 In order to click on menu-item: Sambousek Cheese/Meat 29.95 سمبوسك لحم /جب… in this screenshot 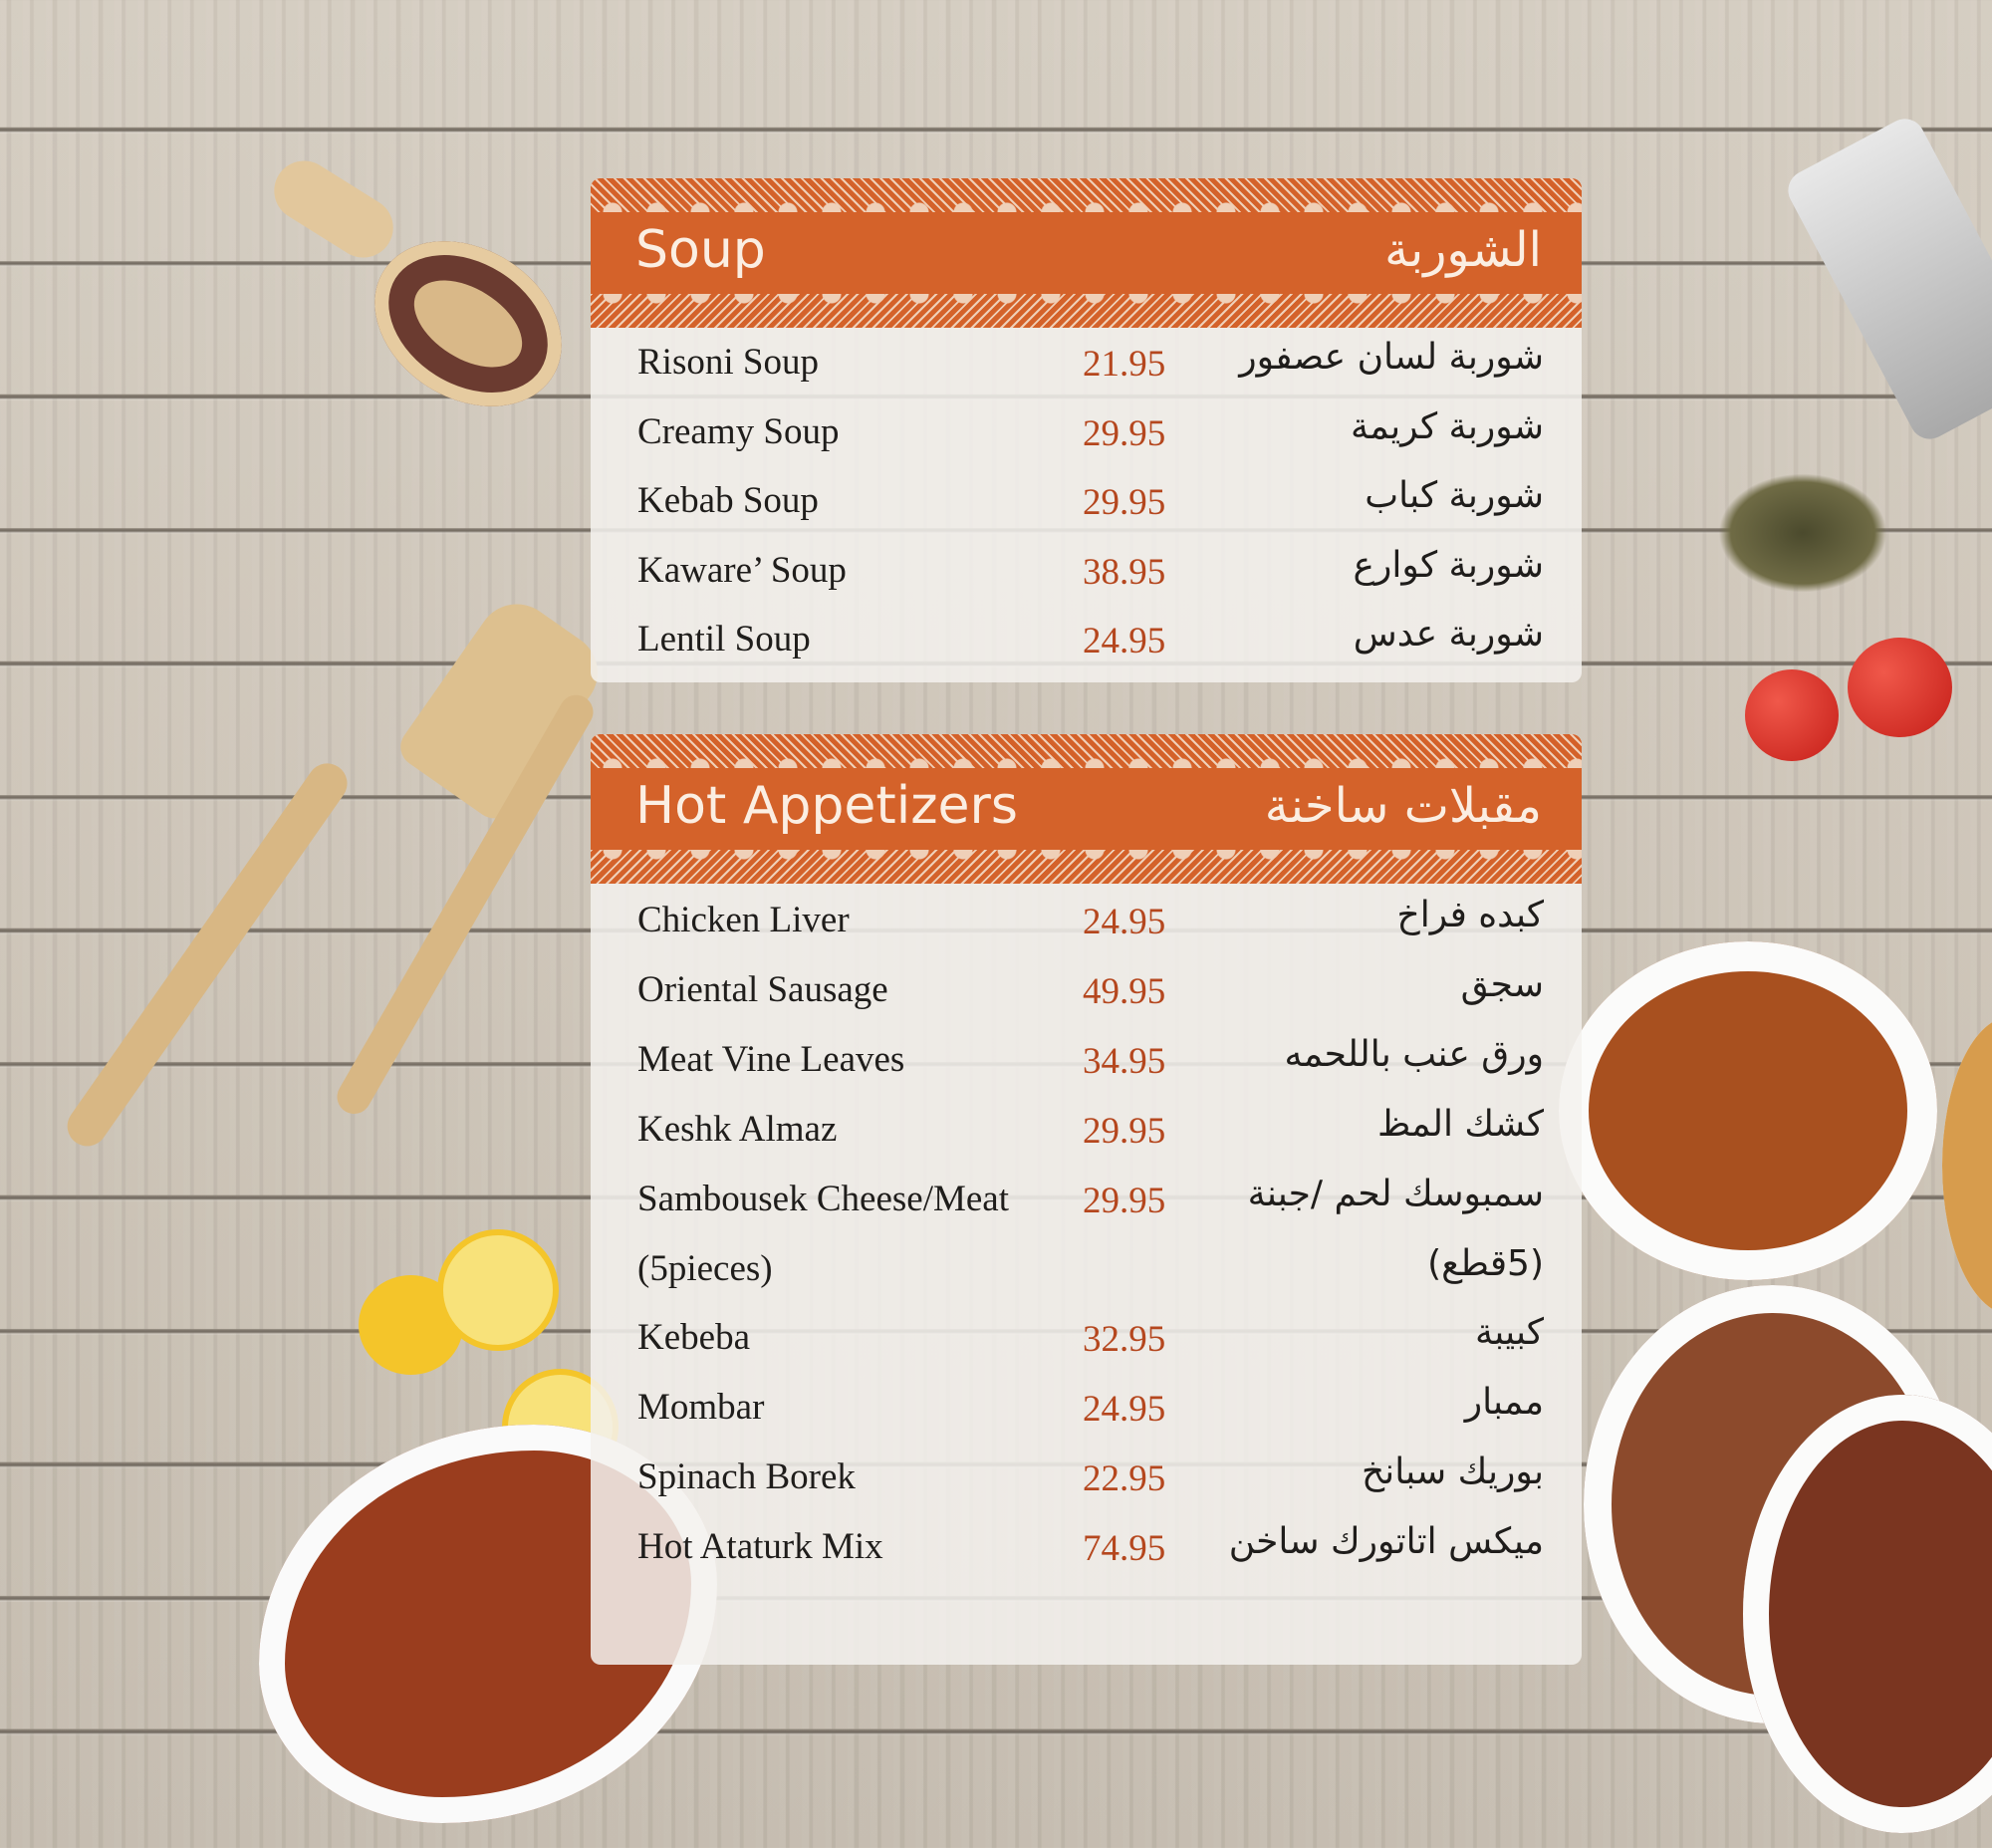, I will do `click(1087, 1200)`.